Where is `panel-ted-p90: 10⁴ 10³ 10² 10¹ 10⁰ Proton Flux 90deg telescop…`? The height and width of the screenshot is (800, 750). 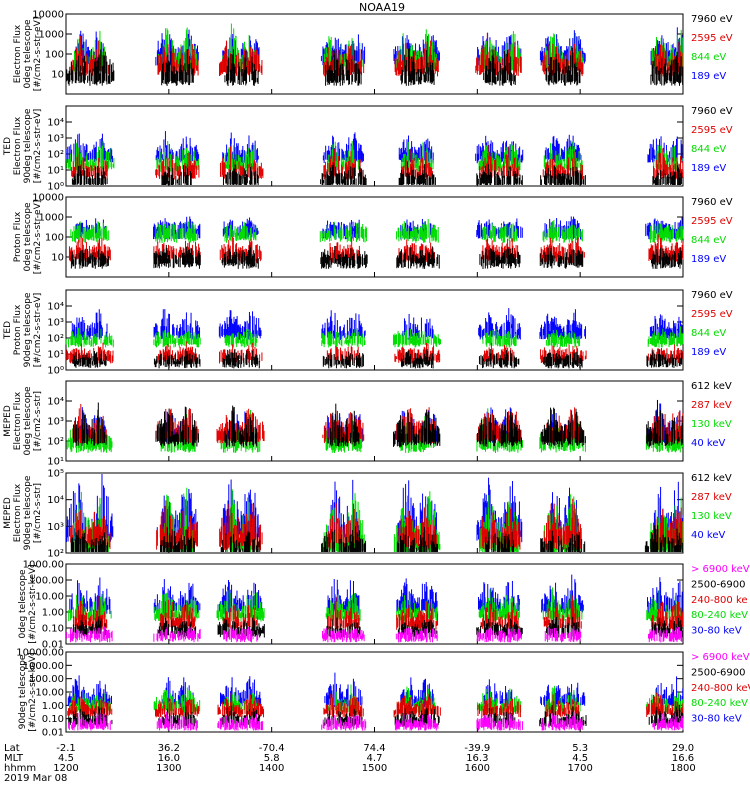 panel-ted-p90: 10⁴ 10³ 10² 10¹ 10⁰ Proton Flux 90deg telescop… is located at coordinates (368, 333).